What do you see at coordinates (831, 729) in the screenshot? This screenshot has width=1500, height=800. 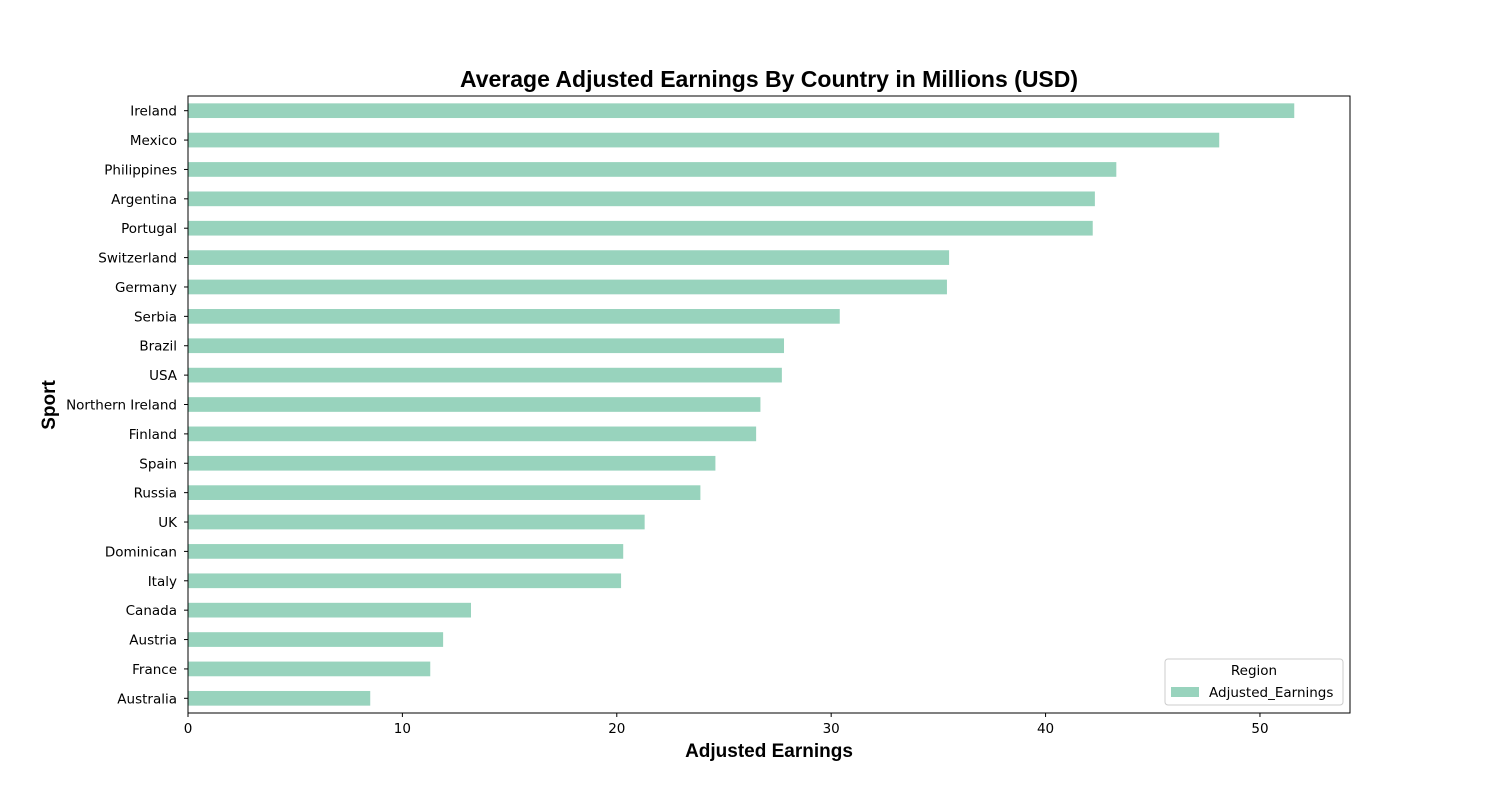 I see `x-tick-label: 30` at bounding box center [831, 729].